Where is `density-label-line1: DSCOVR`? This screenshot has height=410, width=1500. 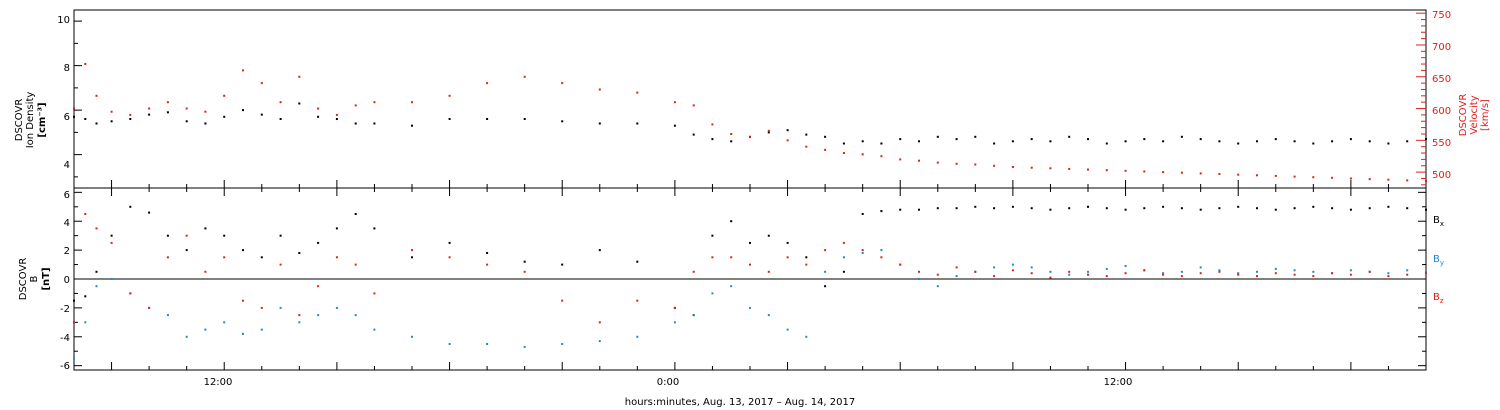
density-label-line1: DSCOVR is located at coordinates (19, 120).